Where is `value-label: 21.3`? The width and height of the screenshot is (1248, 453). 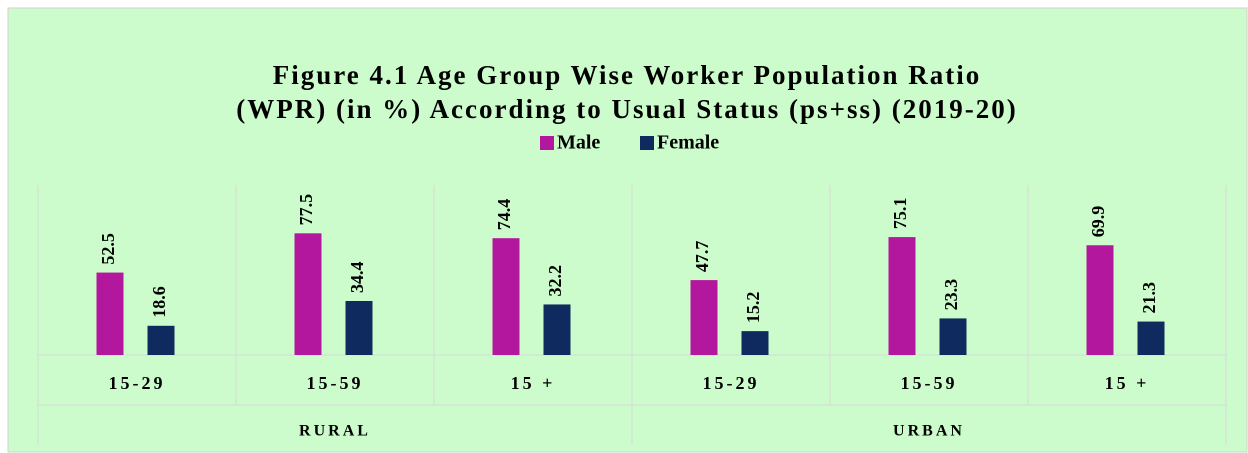 value-label: 21.3 is located at coordinates (1149, 298).